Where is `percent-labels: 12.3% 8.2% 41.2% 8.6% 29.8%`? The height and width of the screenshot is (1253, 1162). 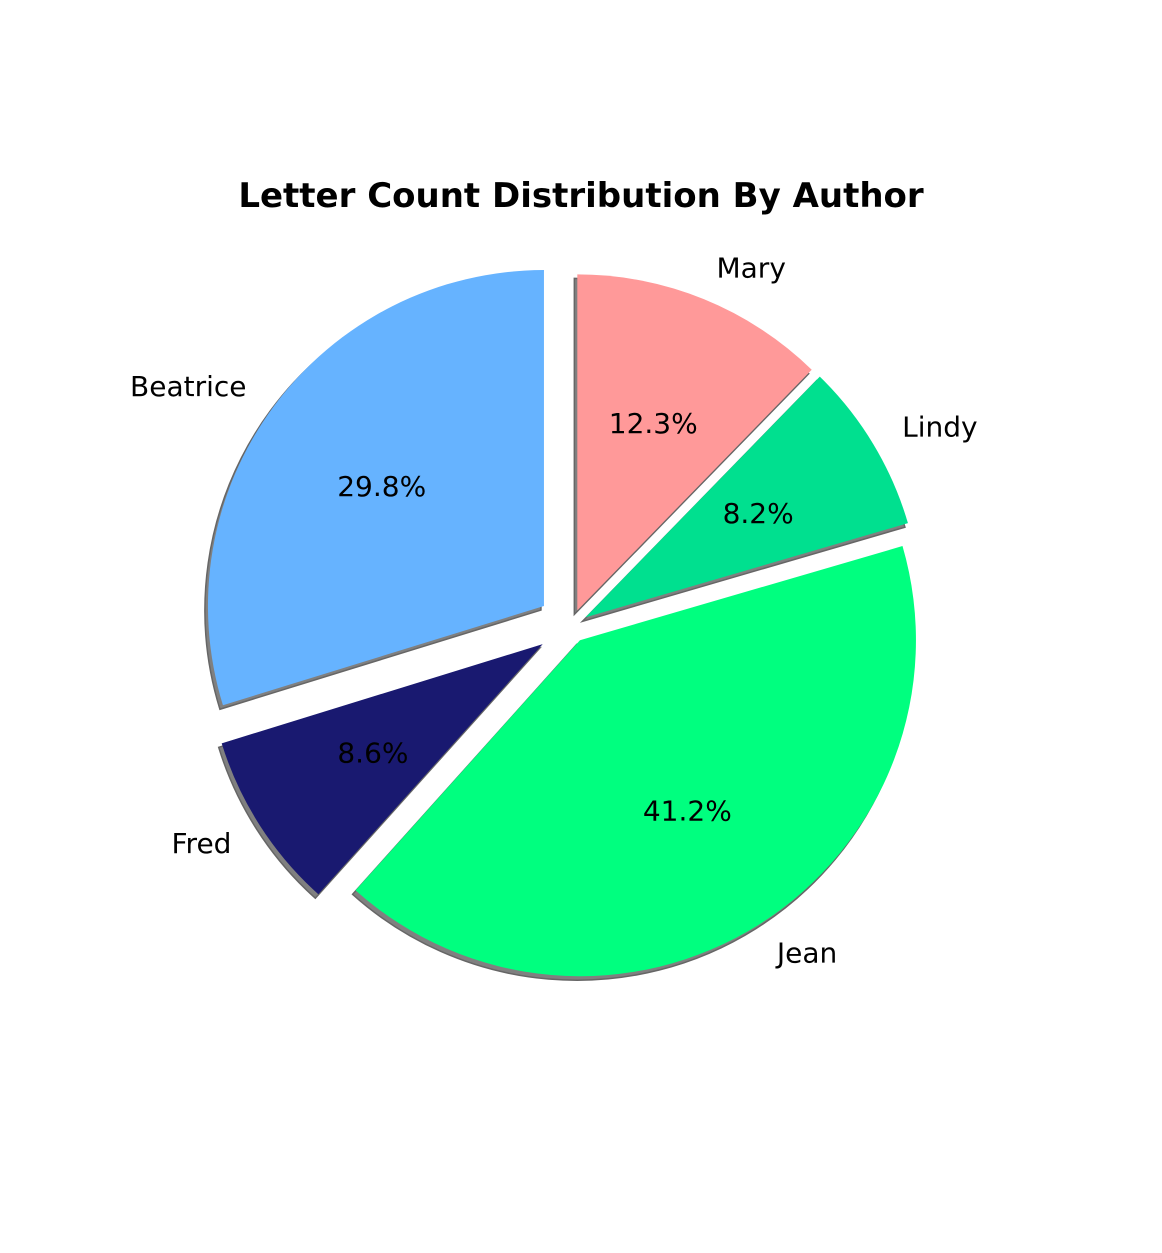
percent-labels: 12.3% 8.2% 41.2% 8.6% 29.8% is located at coordinates (565, 617).